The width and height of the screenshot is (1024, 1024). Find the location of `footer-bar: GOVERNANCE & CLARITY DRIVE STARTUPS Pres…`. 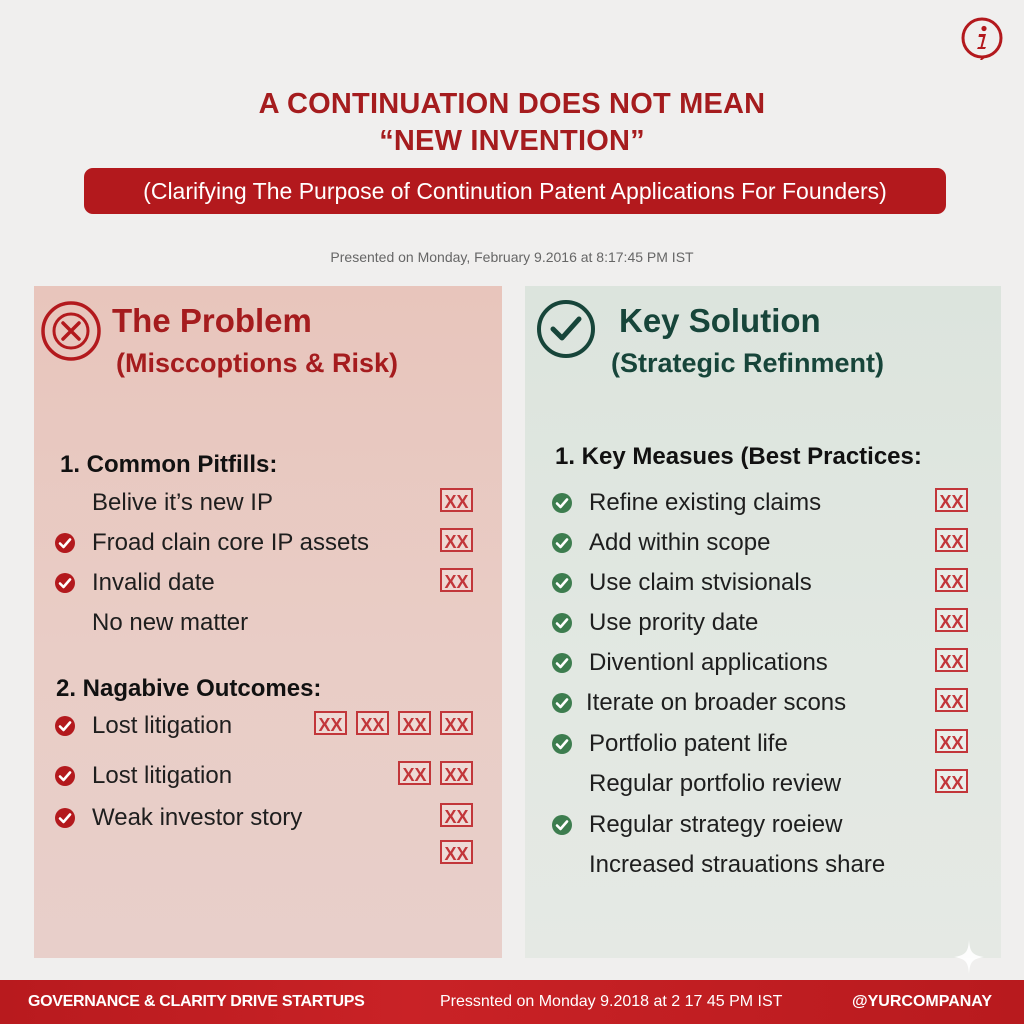

footer-bar: GOVERNANCE & CLARITY DRIVE STARTUPS Pres… is located at coordinates (512, 1002).